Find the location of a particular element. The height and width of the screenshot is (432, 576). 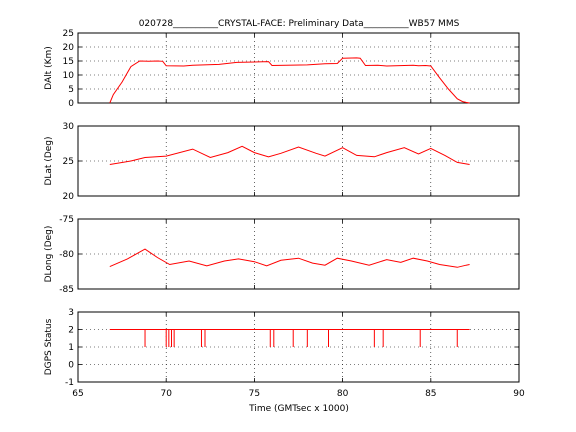

y-axis-label: DAlt (Km) is located at coordinates (49, 68).